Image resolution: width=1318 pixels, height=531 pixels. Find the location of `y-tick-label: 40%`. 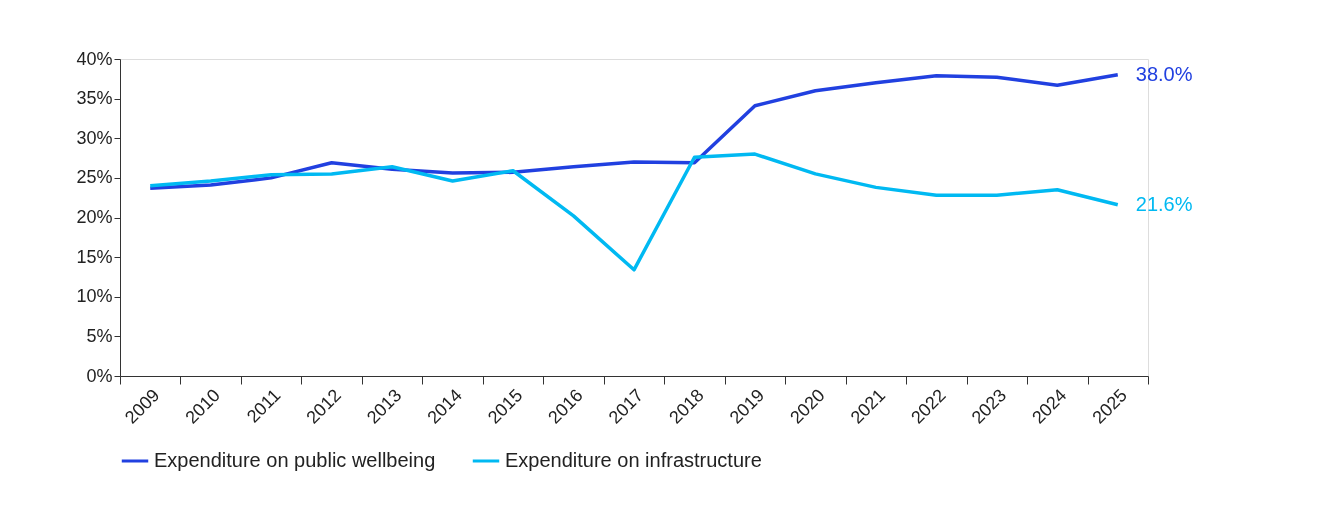

y-tick-label: 40% is located at coordinates (94, 58).